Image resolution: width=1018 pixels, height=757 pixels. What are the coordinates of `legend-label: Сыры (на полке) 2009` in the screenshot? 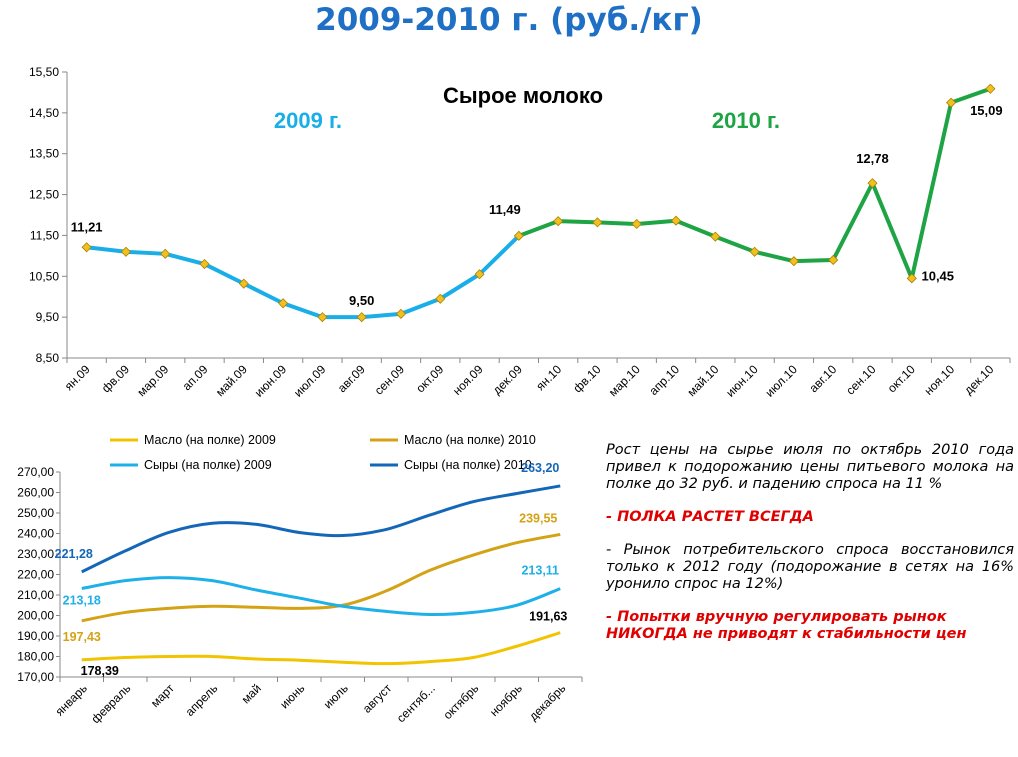 It's located at (208, 465).